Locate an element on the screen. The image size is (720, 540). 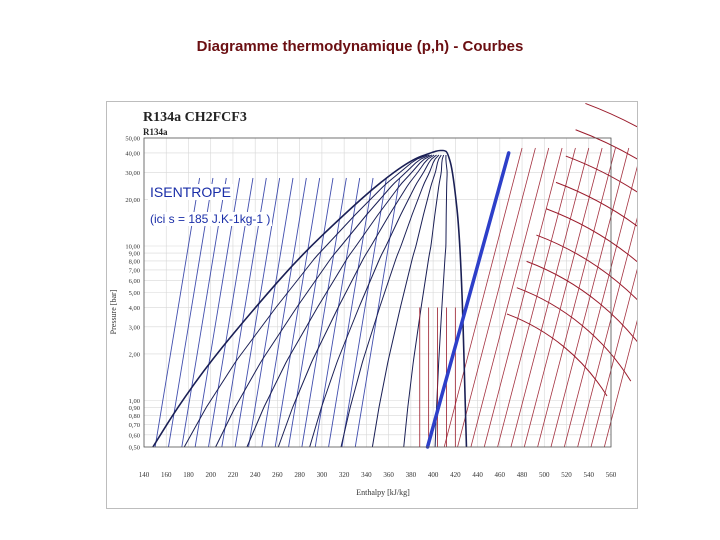
x-axis-label: Enthalpy [kJ/kg] is located at coordinates (383, 492).